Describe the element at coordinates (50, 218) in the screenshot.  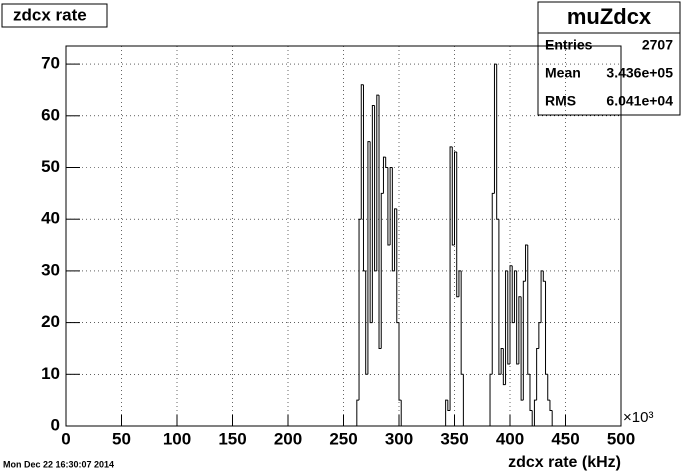
I see `y-tick-label: 40` at that location.